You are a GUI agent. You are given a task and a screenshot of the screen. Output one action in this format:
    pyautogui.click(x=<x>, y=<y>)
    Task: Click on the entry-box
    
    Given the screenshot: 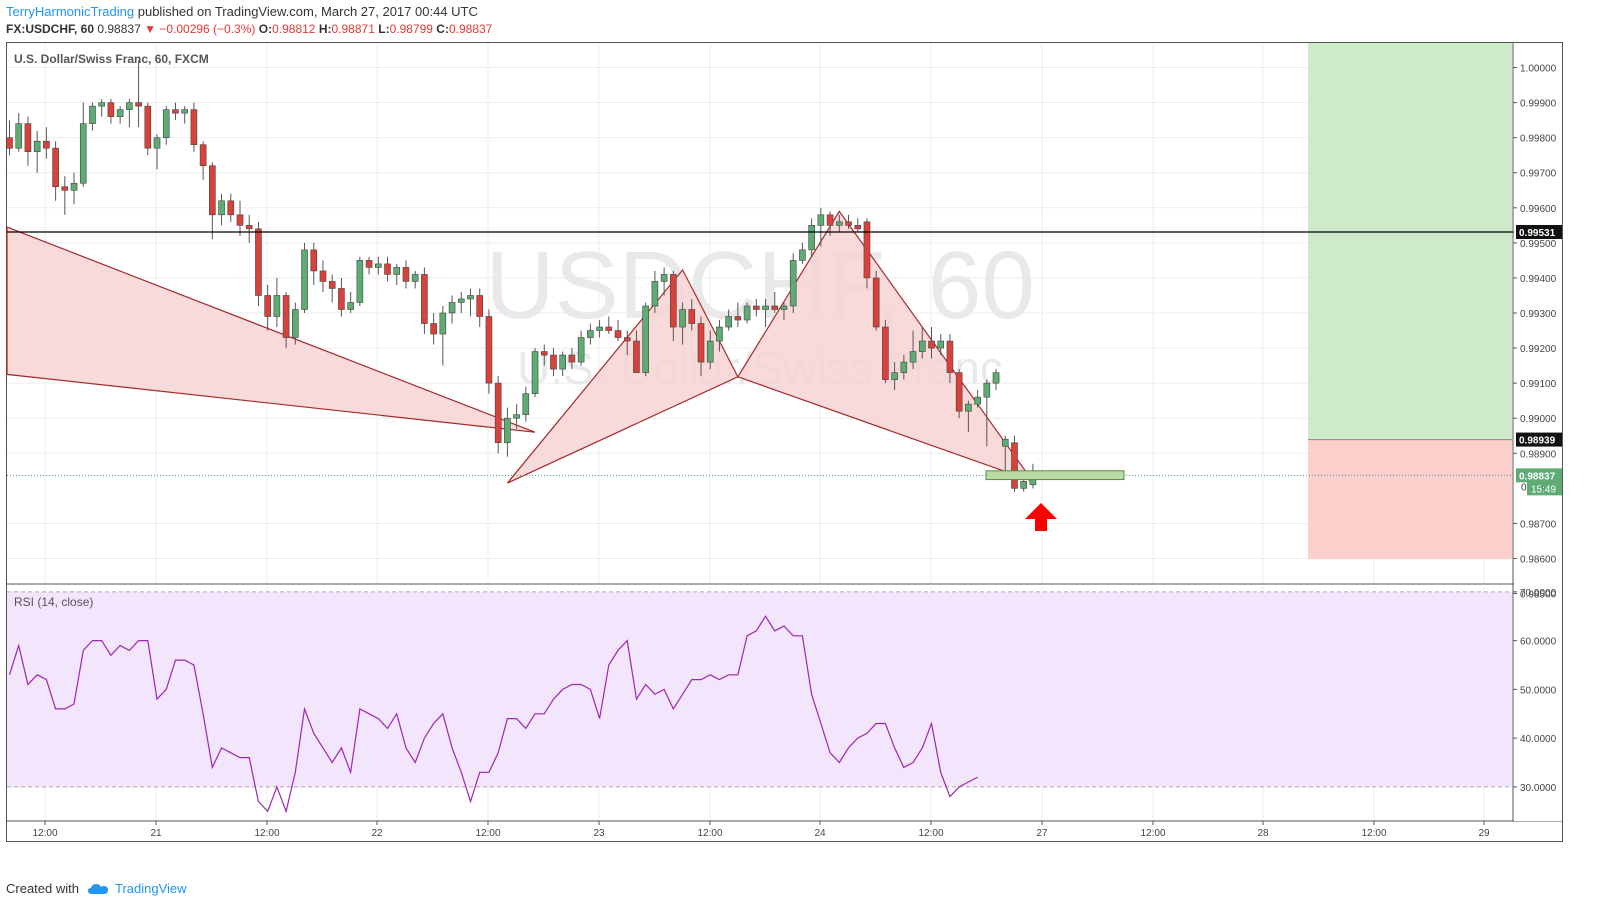 What is the action you would take?
    pyautogui.click(x=1055, y=475)
    